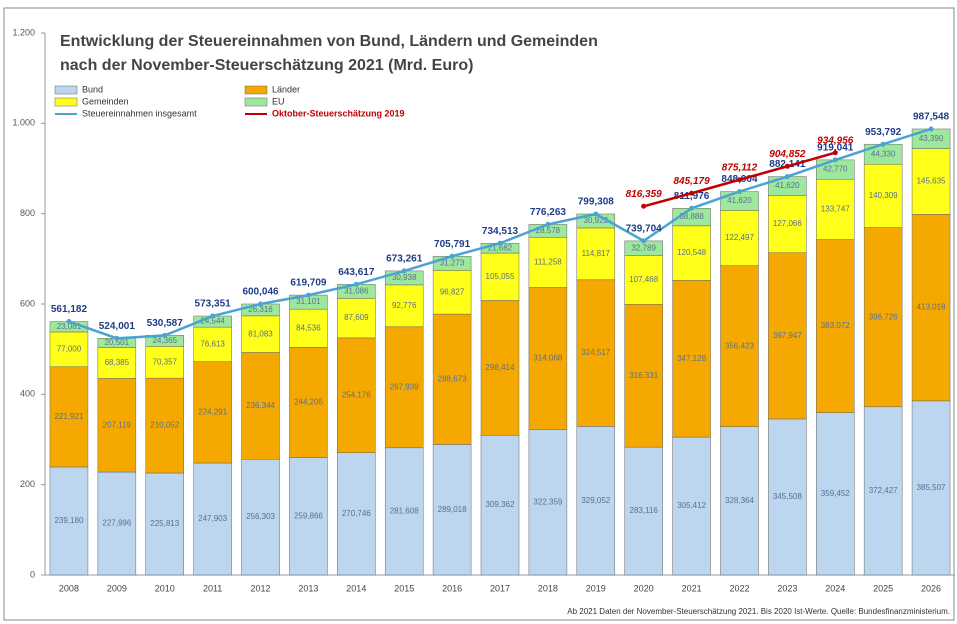  I want to click on data-label: 26,316, so click(260, 309).